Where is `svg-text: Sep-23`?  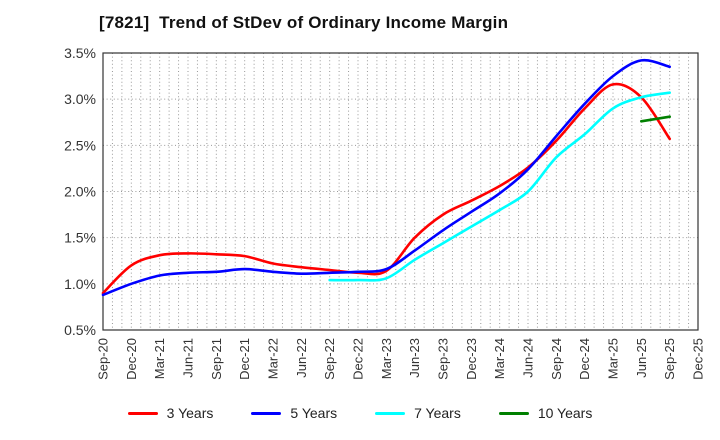 svg-text: Sep-23 is located at coordinates (443, 359).